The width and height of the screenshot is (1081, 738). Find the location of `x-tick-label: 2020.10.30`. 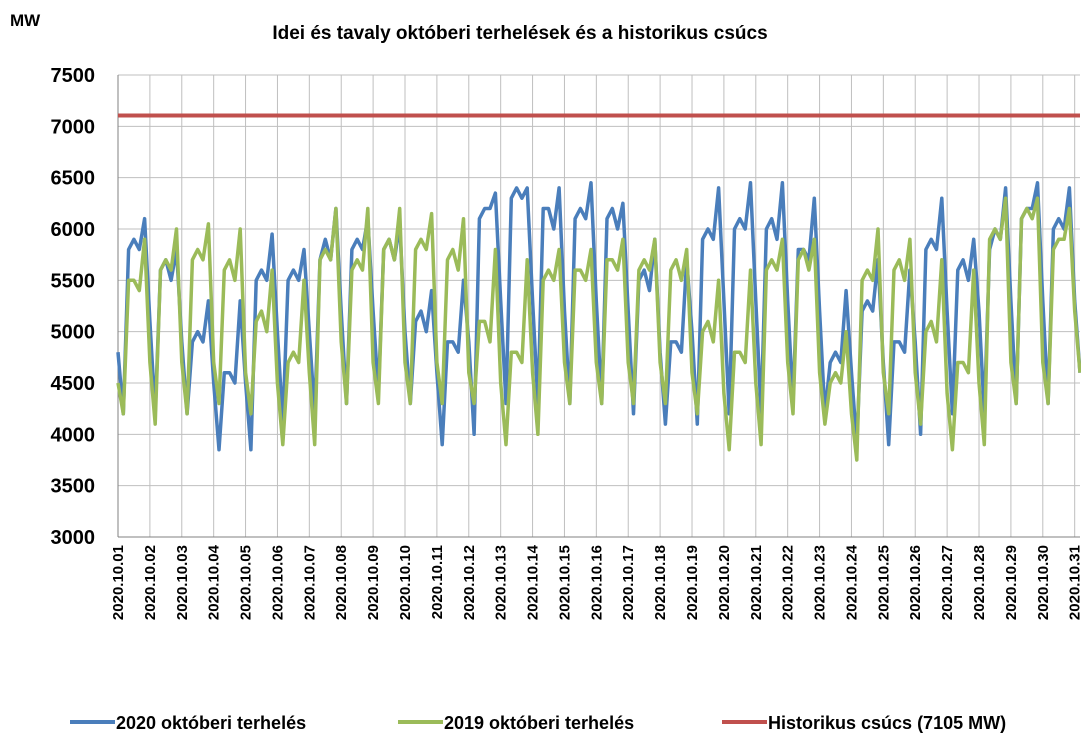

x-tick-label: 2020.10.30 is located at coordinates (1043, 582).